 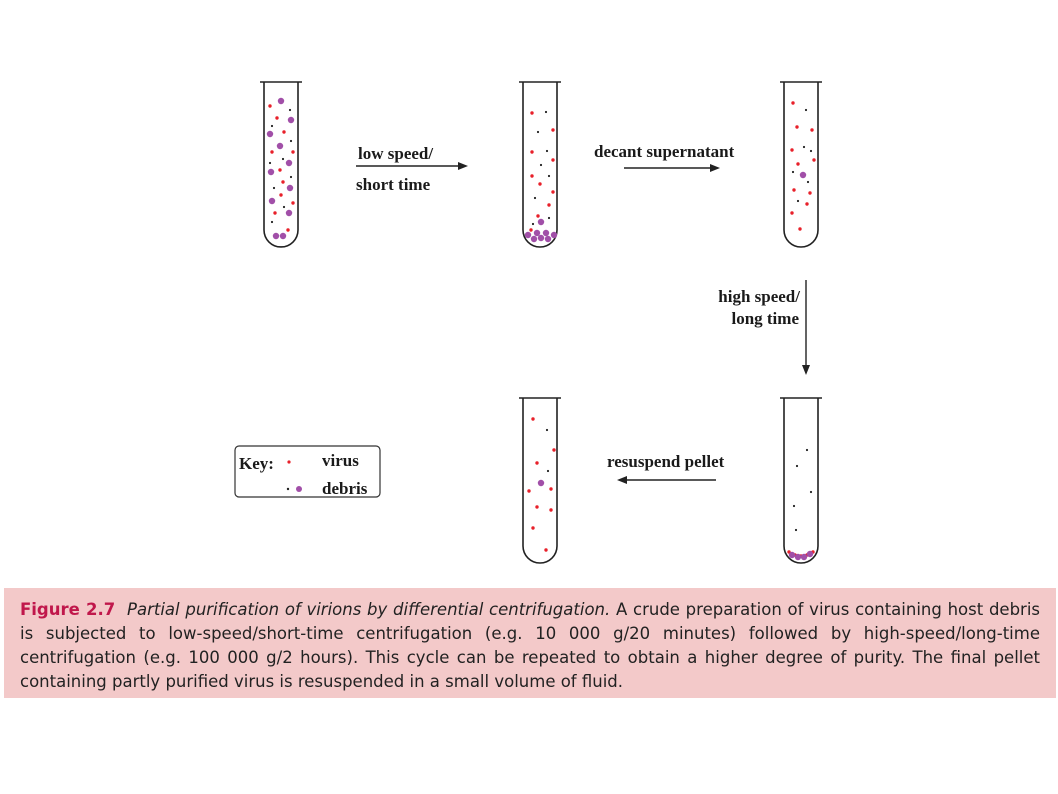 I want to click on tube-supernatant, so click(x=801, y=164).